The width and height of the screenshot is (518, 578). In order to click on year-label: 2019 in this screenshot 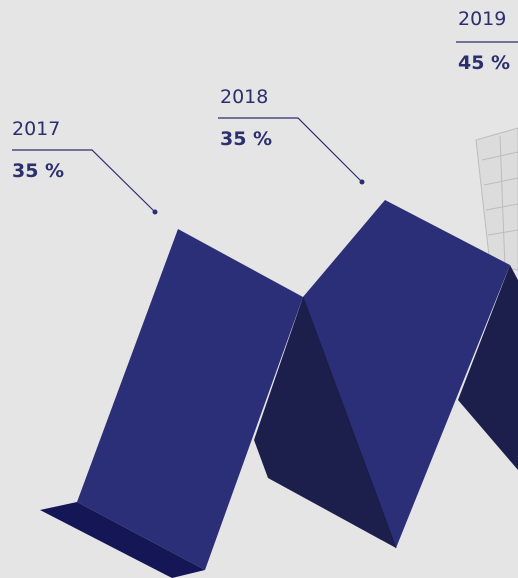, I will do `click(482, 19)`.